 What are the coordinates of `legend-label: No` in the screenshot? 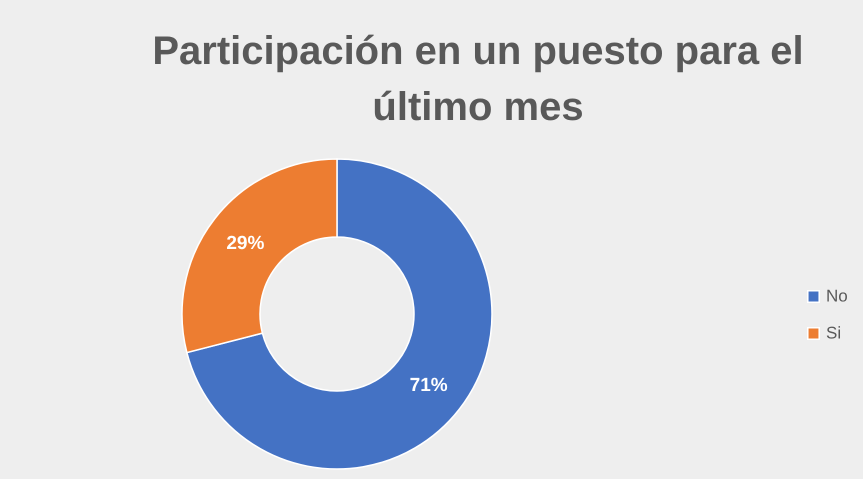 It's located at (837, 296).